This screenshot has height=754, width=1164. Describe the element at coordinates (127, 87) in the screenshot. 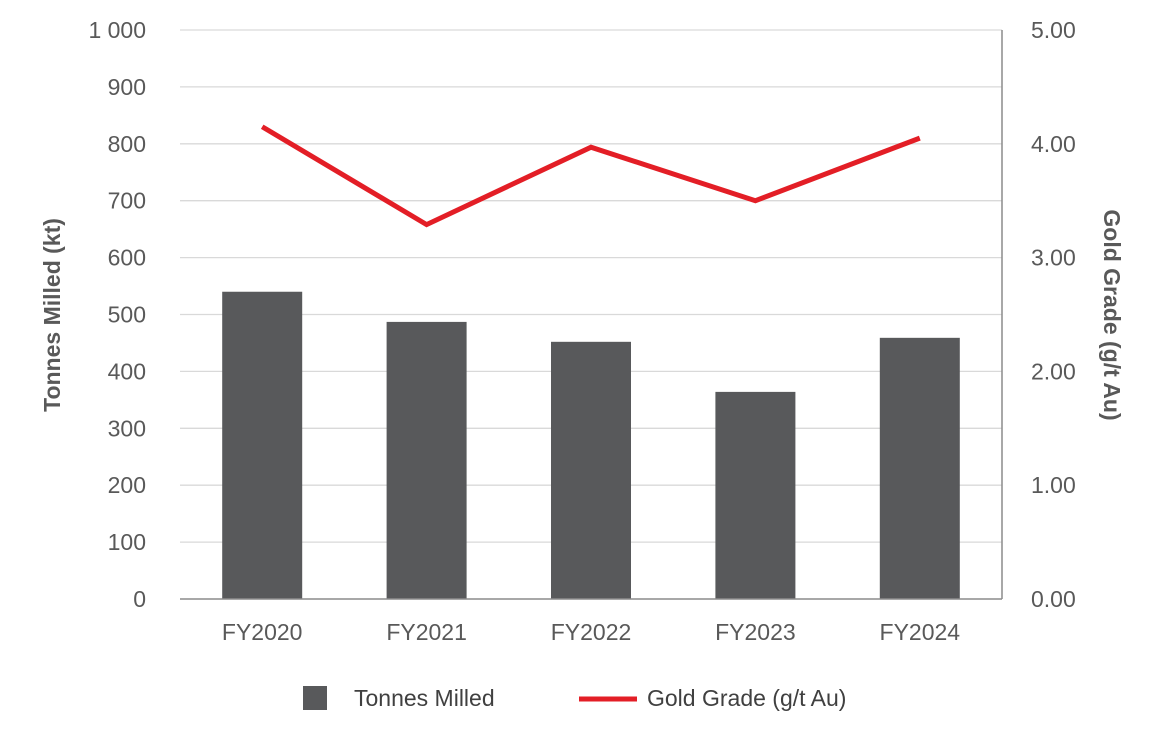

I see `left-tick-label: 900` at that location.